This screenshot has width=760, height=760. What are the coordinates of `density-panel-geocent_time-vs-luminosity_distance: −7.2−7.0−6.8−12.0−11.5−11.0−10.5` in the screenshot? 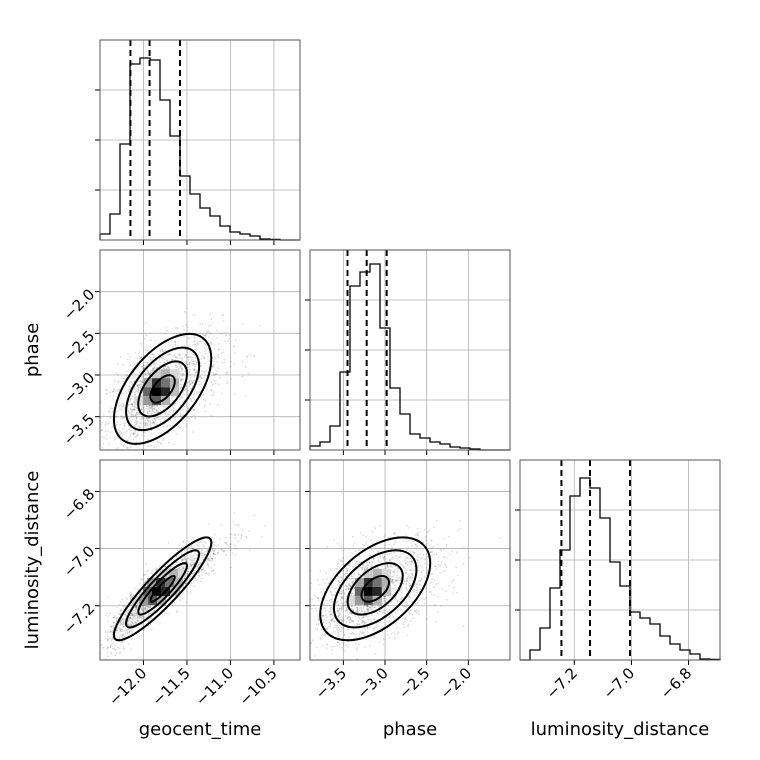 It's located at (180, 584).